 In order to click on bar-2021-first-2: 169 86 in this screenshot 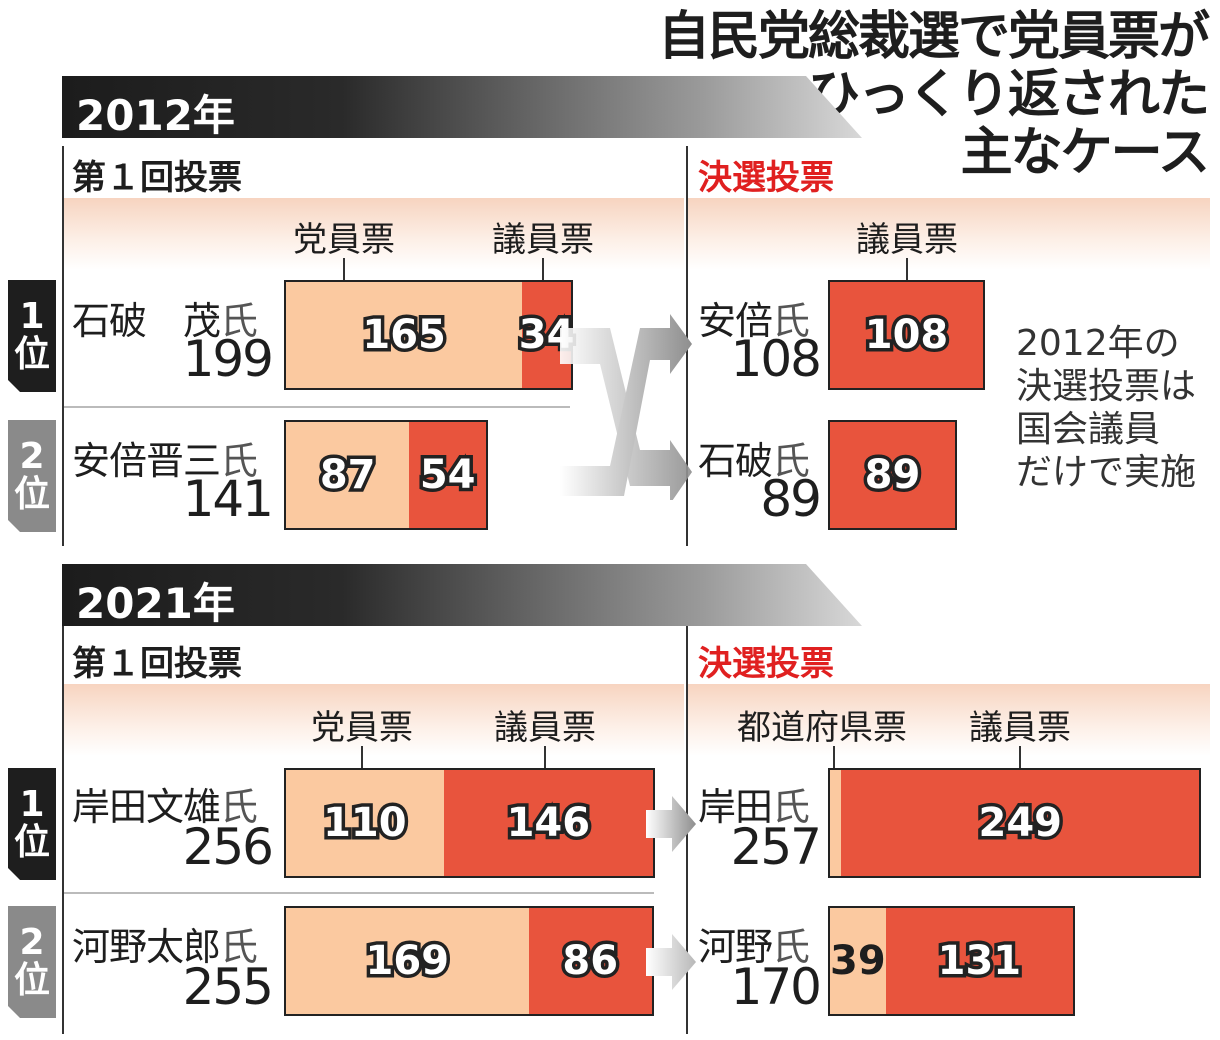, I will do `click(469, 961)`.